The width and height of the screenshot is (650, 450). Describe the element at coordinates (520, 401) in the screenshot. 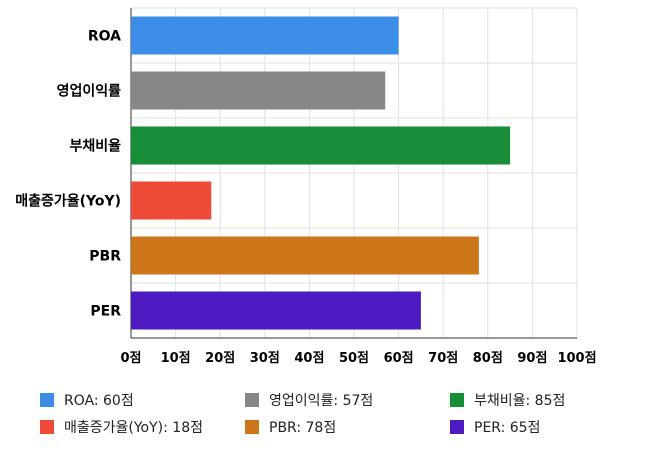

I see `legend-label: 부채비율: 85점` at that location.